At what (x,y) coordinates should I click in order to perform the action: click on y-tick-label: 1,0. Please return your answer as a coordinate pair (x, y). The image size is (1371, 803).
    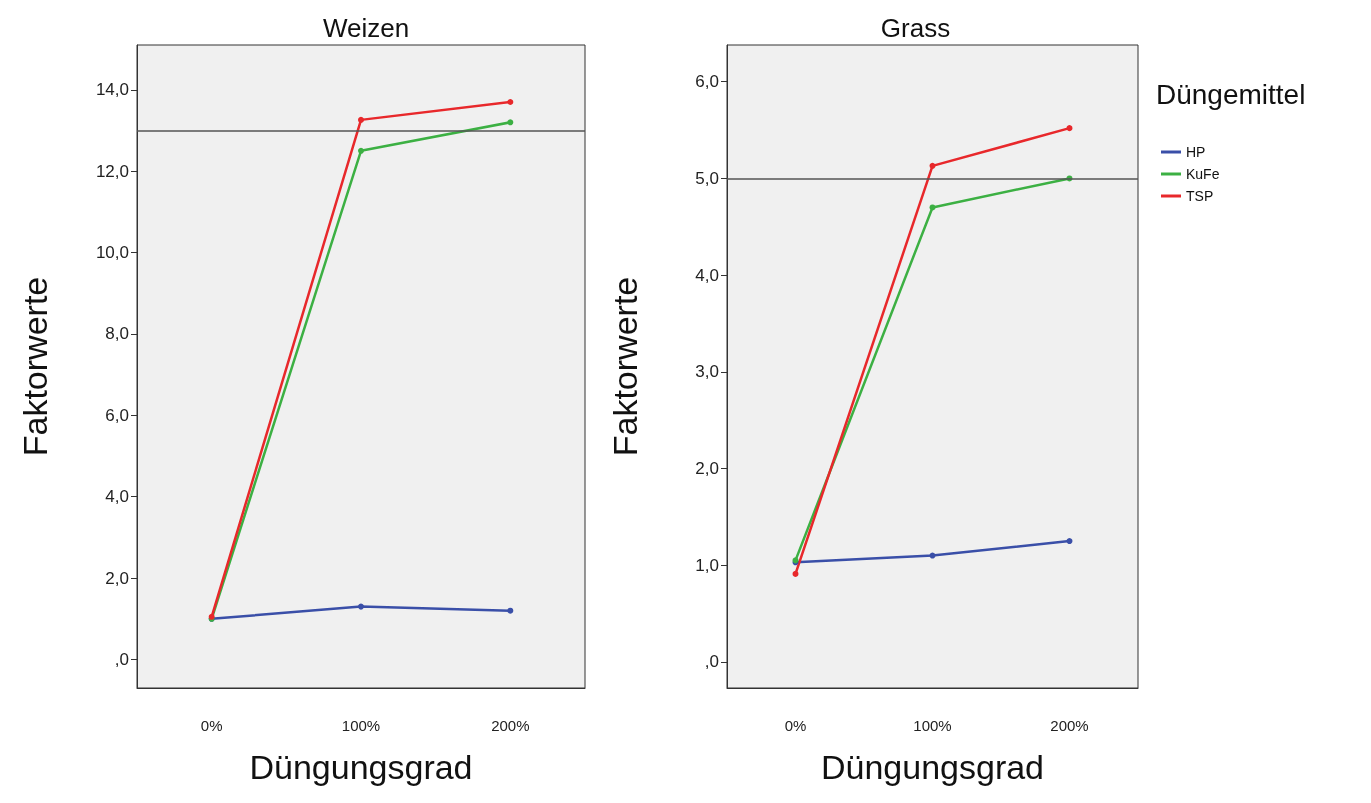
    Looking at the image, I should click on (707, 565).